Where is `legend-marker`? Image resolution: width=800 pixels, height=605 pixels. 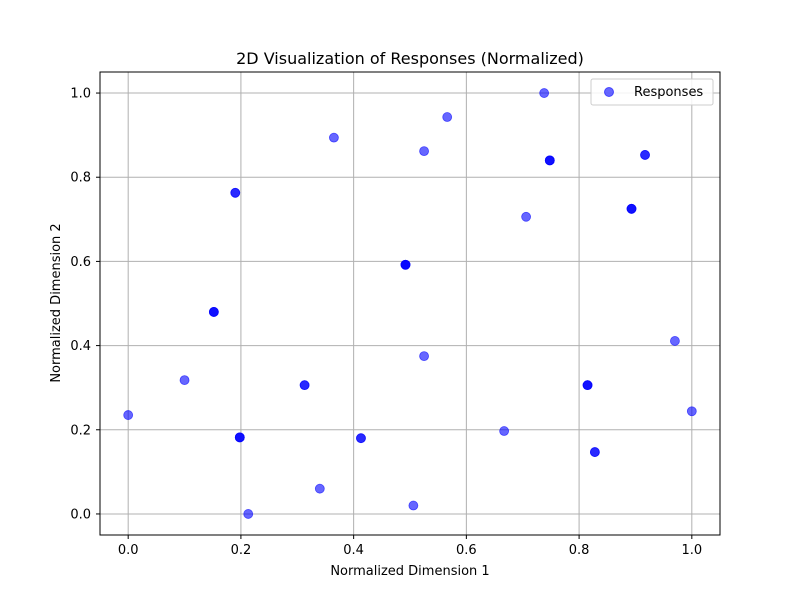 legend-marker is located at coordinates (609, 92).